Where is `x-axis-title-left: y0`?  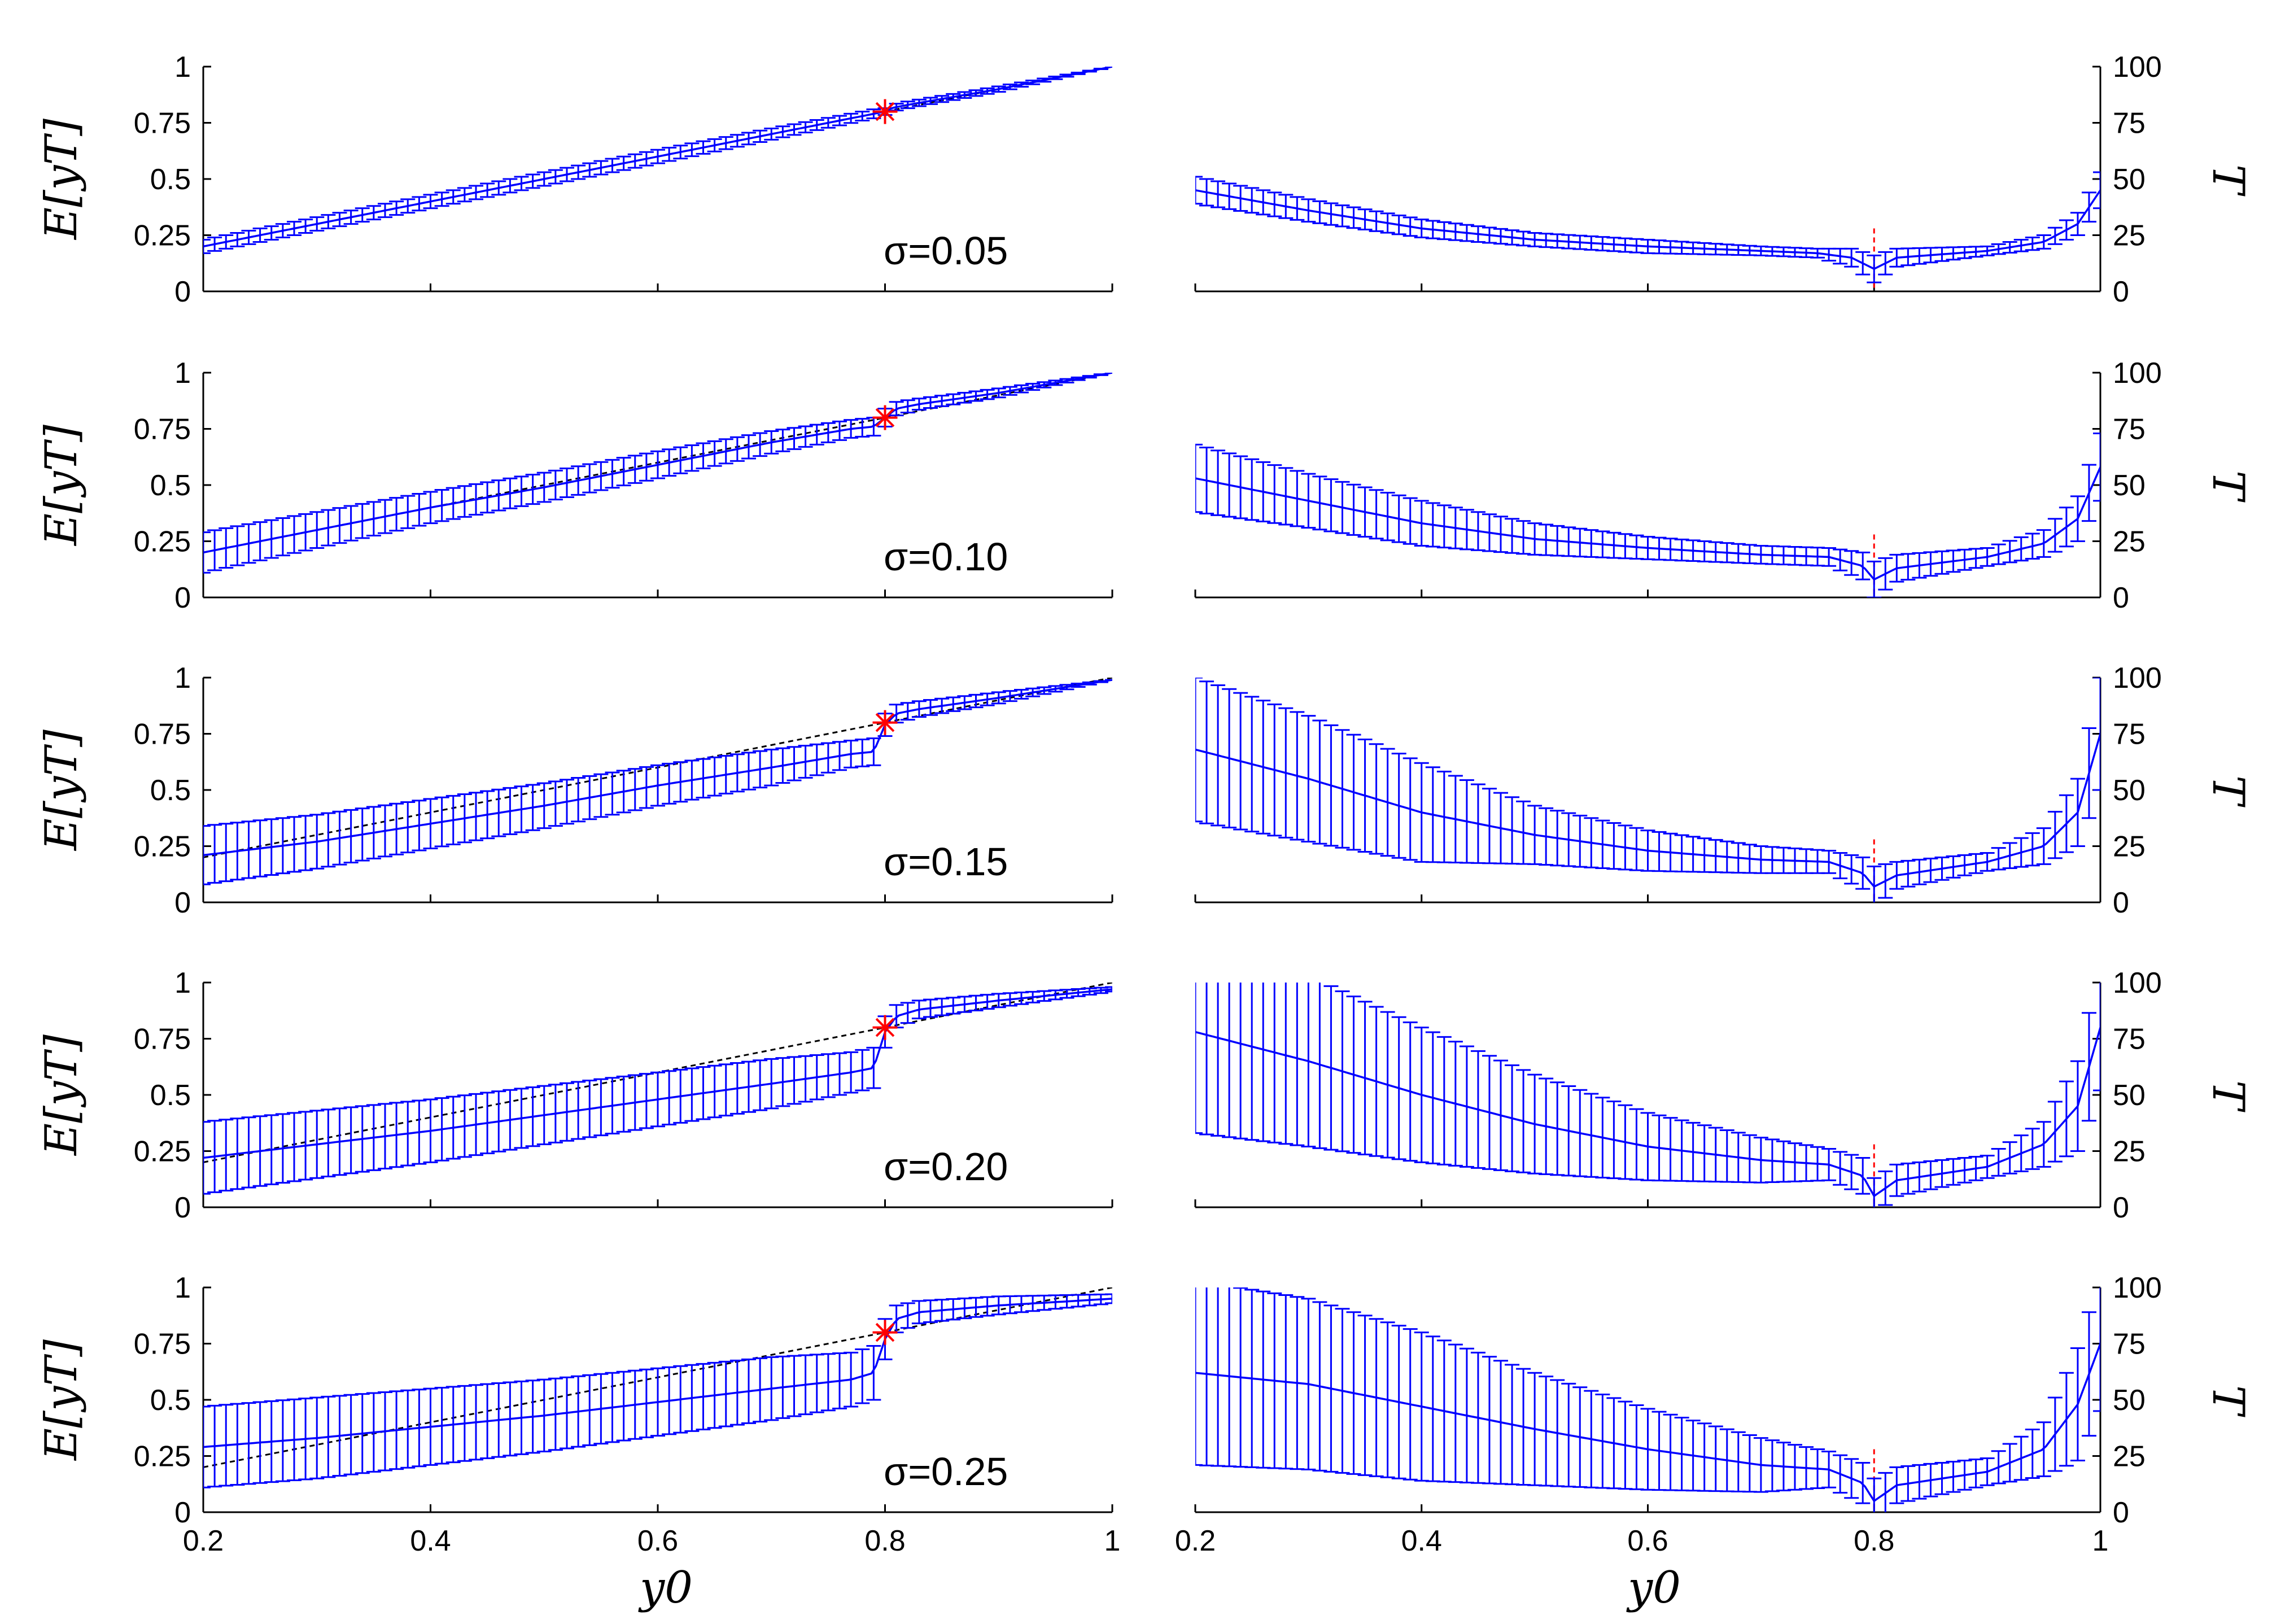
x-axis-title-left: y0 is located at coordinates (665, 1587).